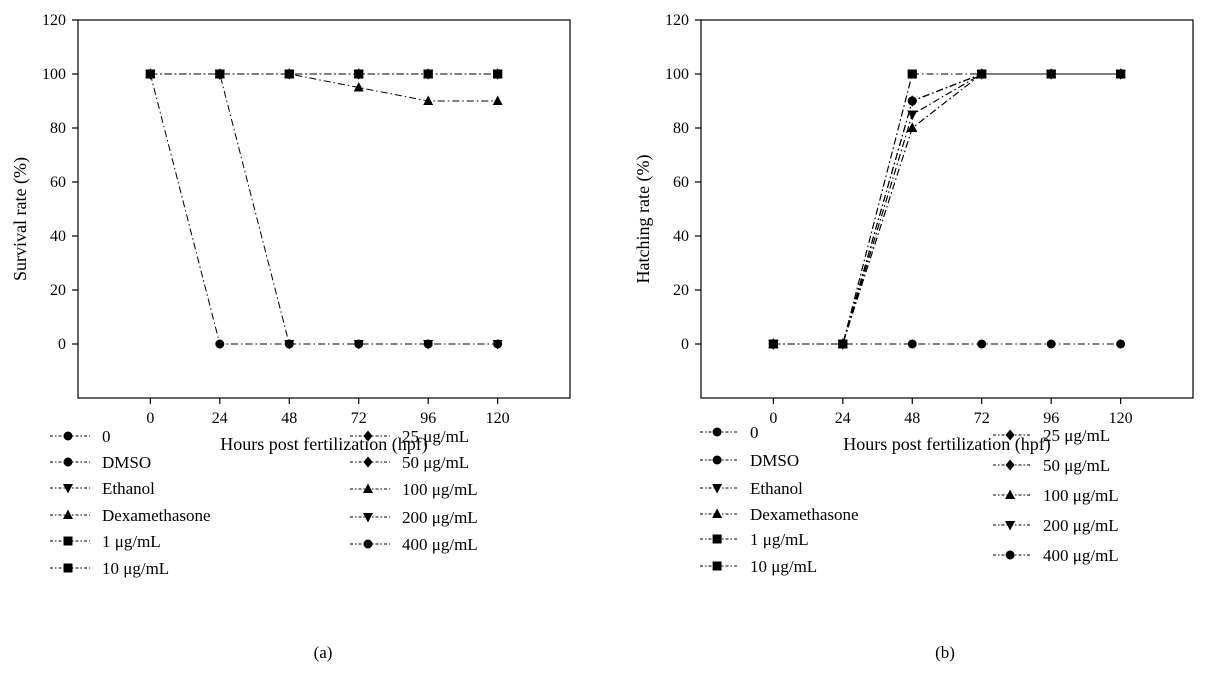  What do you see at coordinates (773, 418) in the screenshot?
I see `x-tick-label: 0` at bounding box center [773, 418].